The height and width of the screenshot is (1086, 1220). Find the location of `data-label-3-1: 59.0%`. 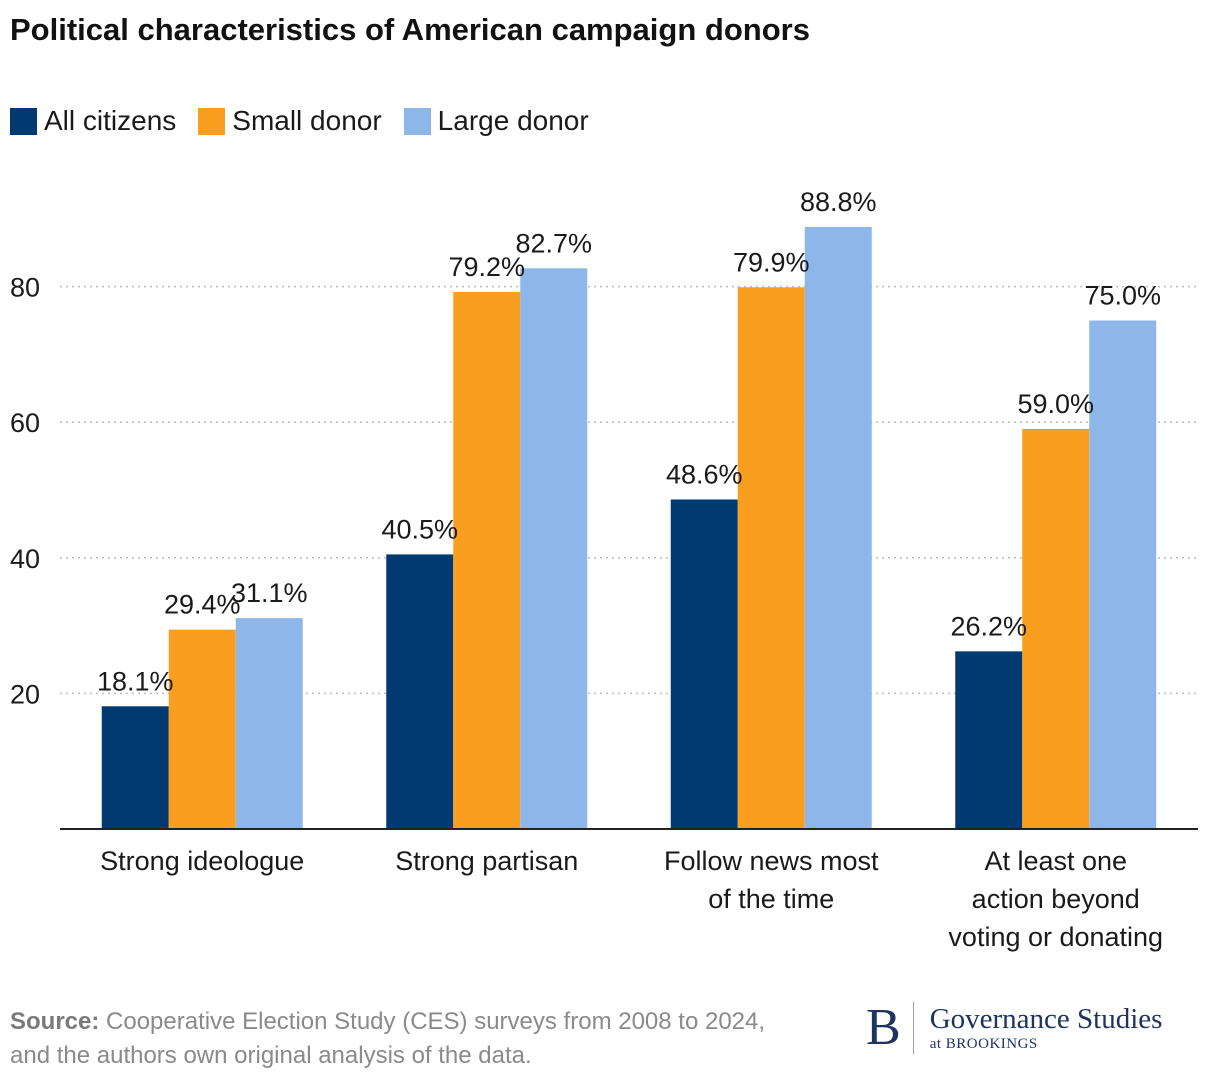

data-label-3-1: 59.0% is located at coordinates (1055, 404).